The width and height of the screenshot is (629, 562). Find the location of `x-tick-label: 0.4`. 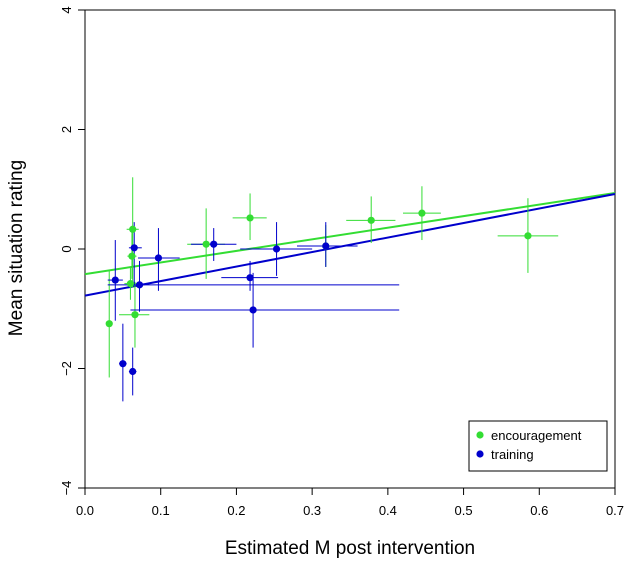

x-tick-label: 0.4 is located at coordinates (388, 510).